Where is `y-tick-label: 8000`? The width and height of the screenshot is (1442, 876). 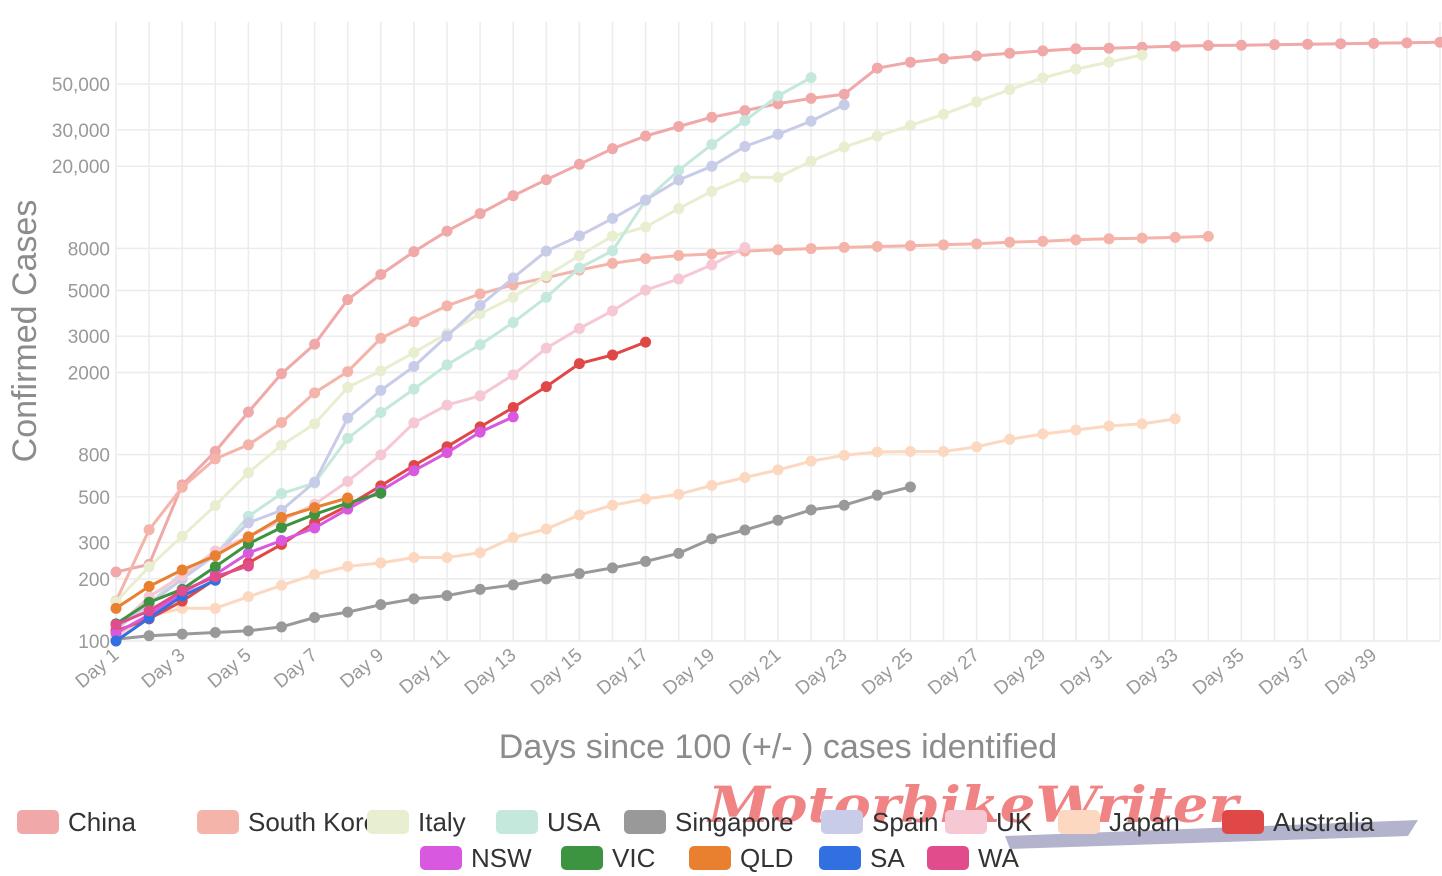
y-tick-label: 8000 is located at coordinates (89, 249).